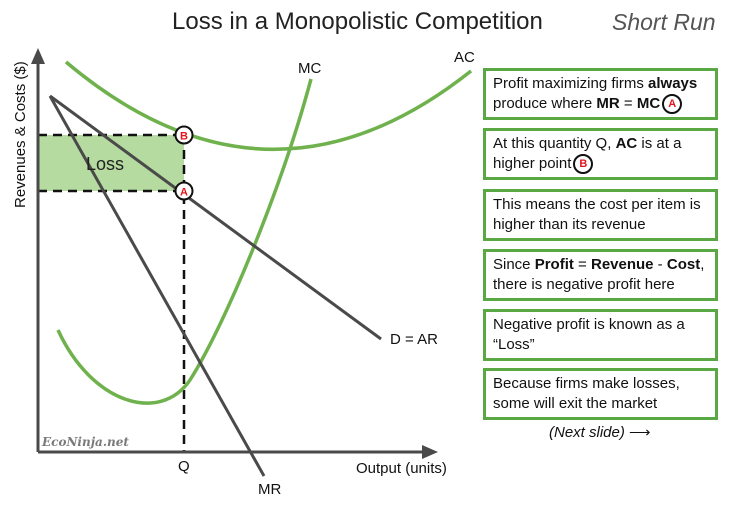 The height and width of the screenshot is (528, 740). I want to click on note-box-5: Negative profit is known as a “Loss”, so click(600, 335).